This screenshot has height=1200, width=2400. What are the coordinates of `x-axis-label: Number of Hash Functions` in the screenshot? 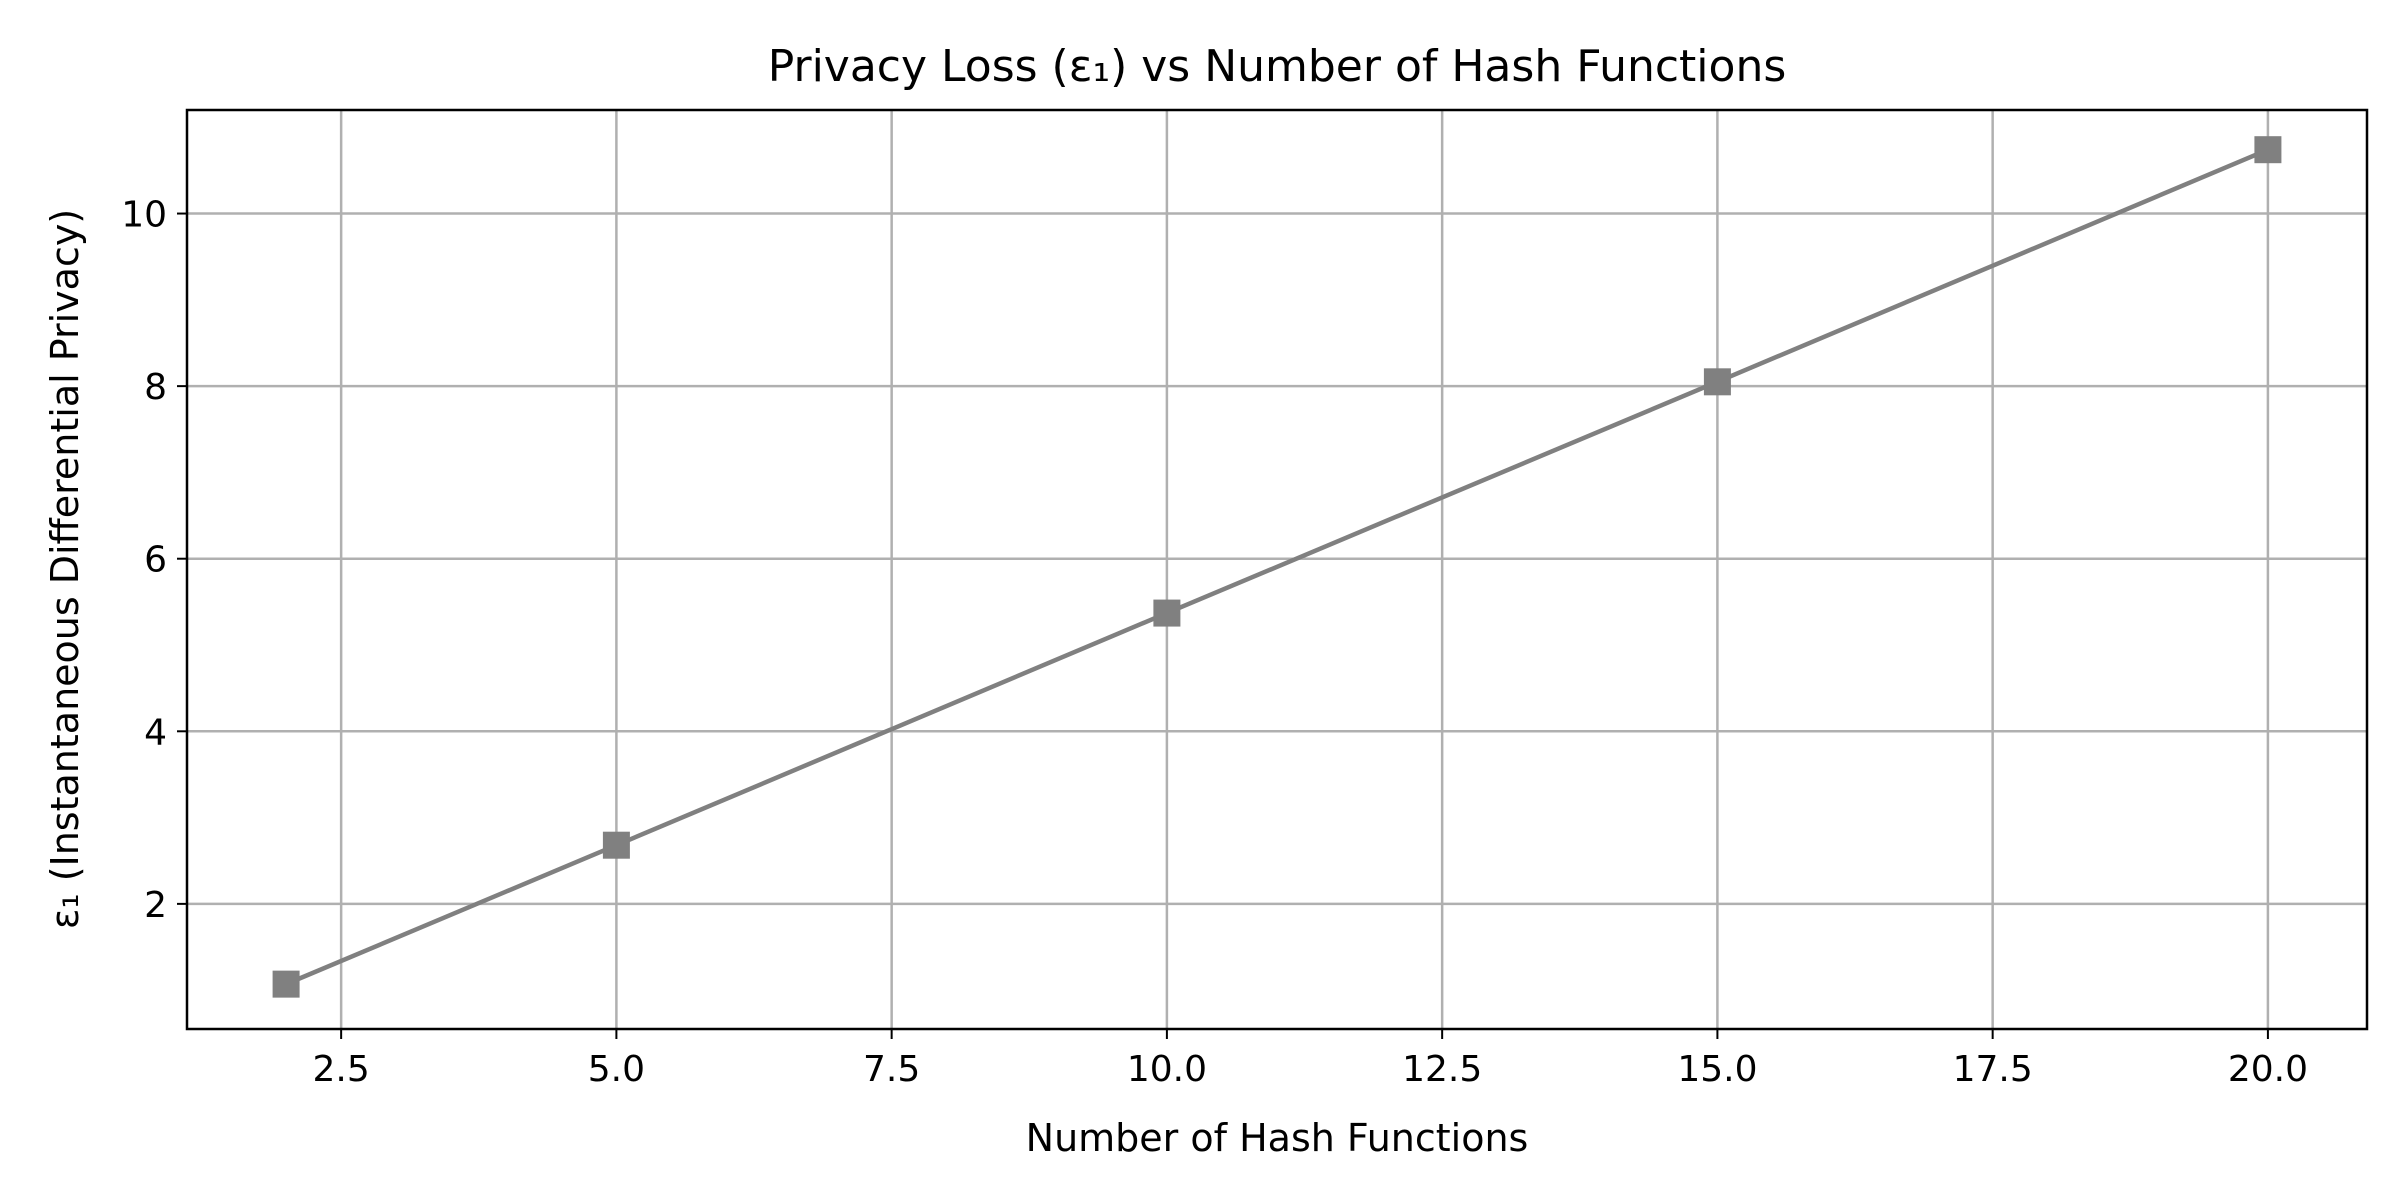 It's located at (1277, 1138).